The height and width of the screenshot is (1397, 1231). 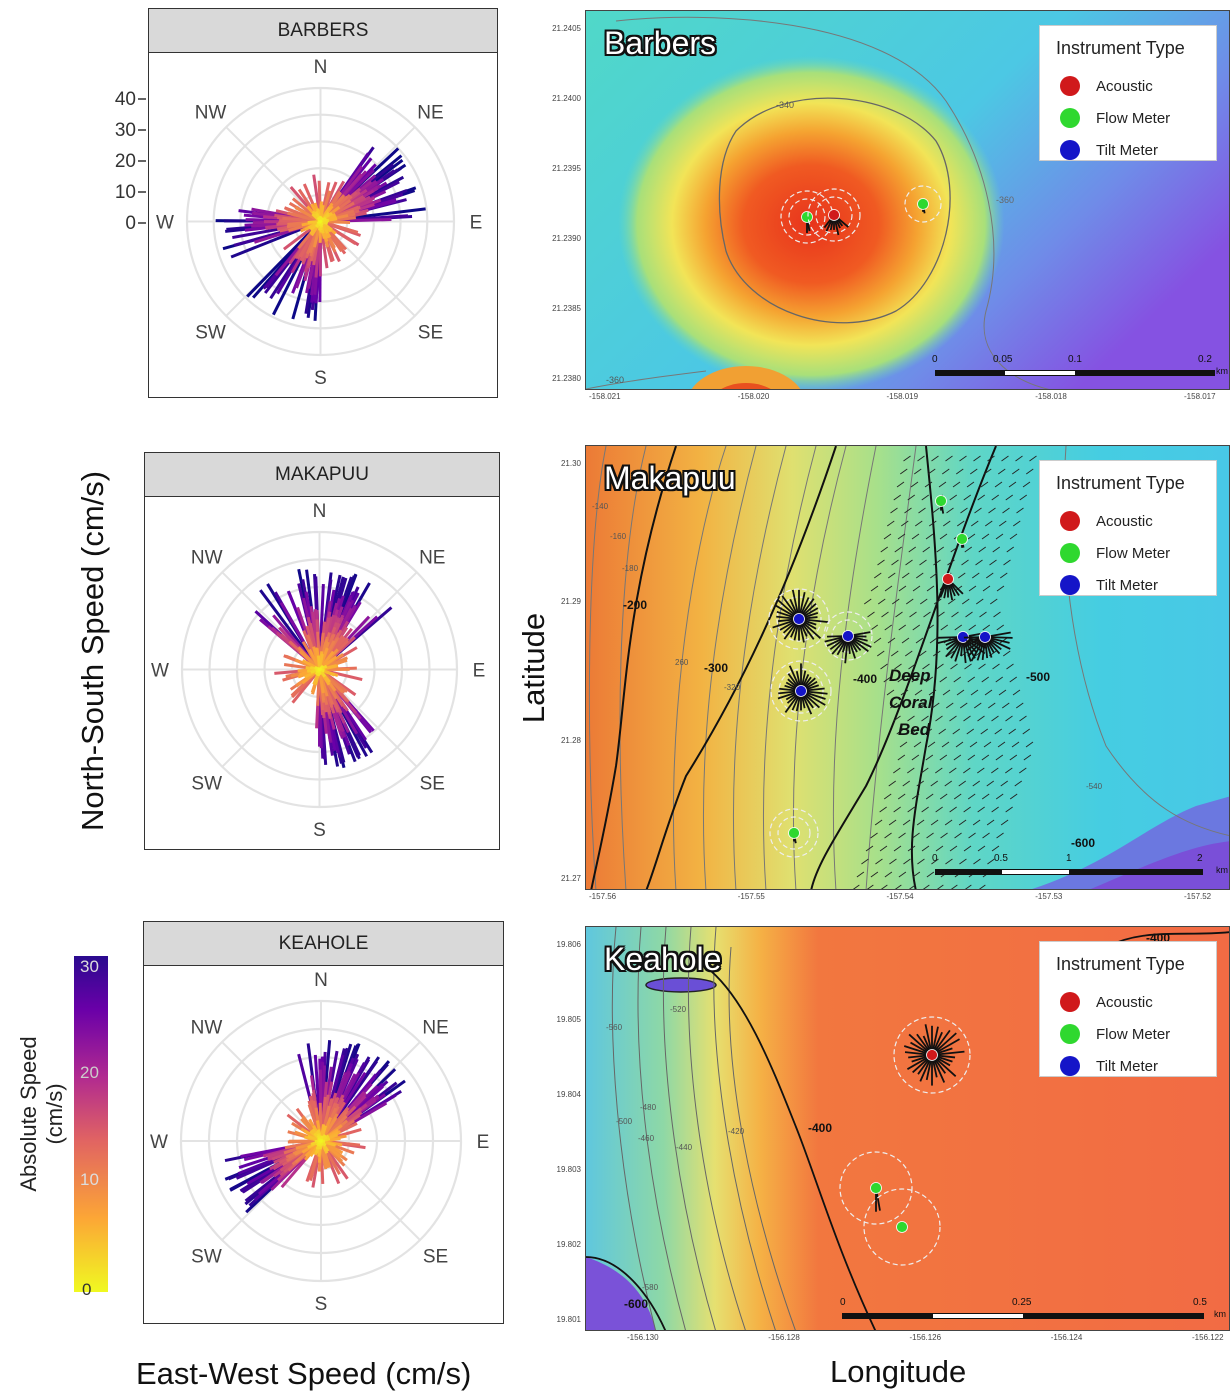 What do you see at coordinates (315, 1127) in the screenshot?
I see `rose-data` at bounding box center [315, 1127].